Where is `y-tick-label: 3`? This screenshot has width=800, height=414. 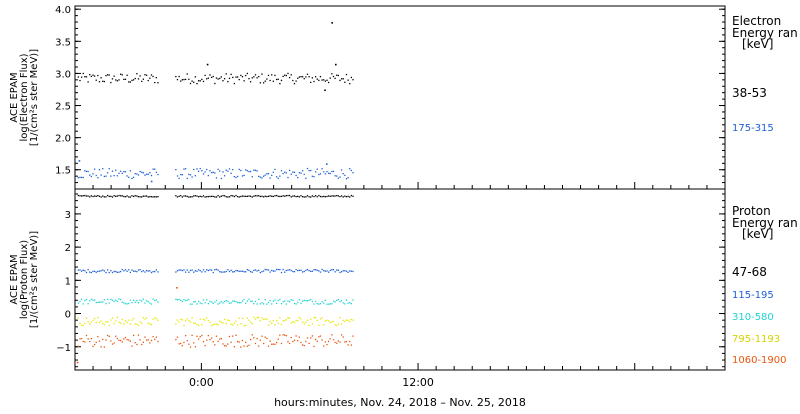
y-tick-label: 3 is located at coordinates (68, 215).